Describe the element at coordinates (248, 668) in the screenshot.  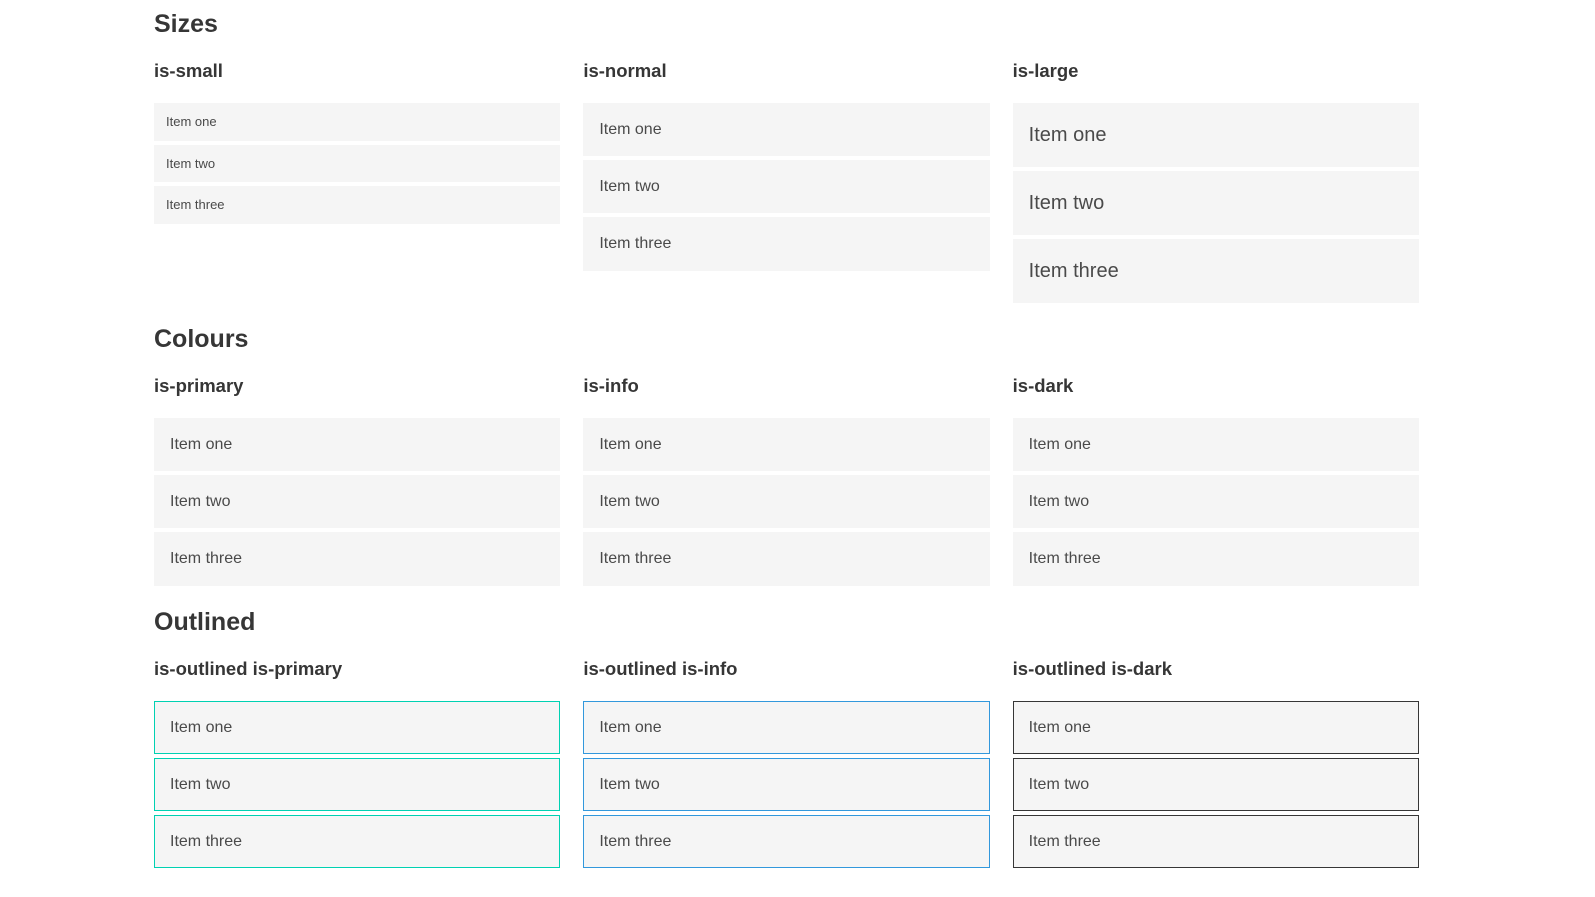
I see `group-label: is-outlined is-primary` at that location.